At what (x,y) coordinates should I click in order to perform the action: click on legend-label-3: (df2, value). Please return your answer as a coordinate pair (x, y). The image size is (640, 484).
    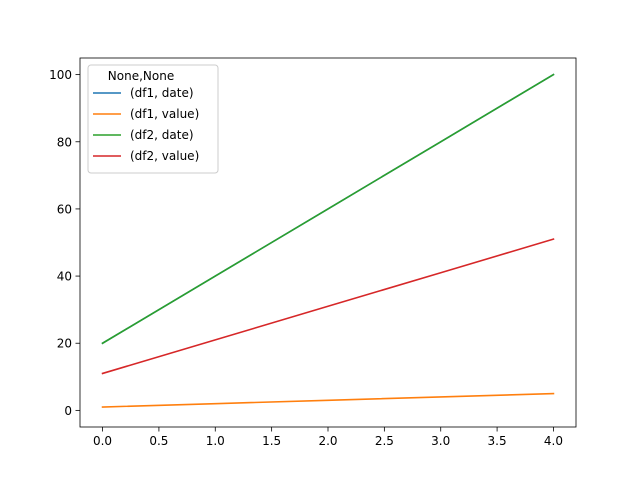
    Looking at the image, I should click on (164, 156).